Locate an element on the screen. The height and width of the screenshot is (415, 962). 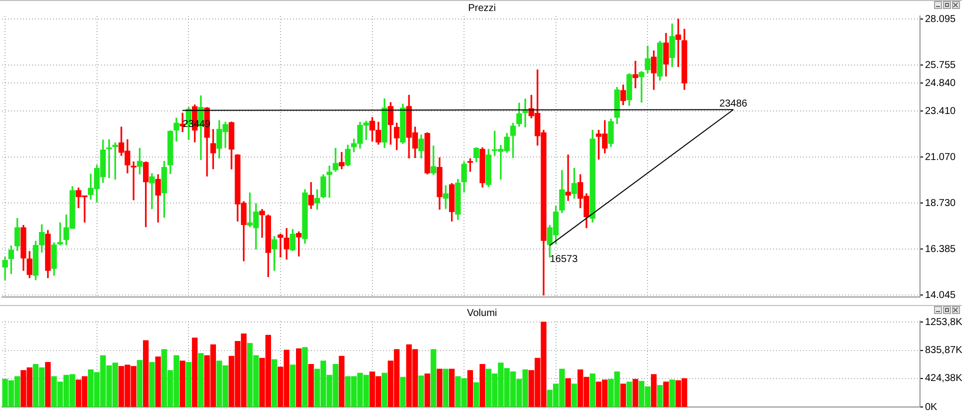
y-tick-label: 14.045 is located at coordinates (940, 295).